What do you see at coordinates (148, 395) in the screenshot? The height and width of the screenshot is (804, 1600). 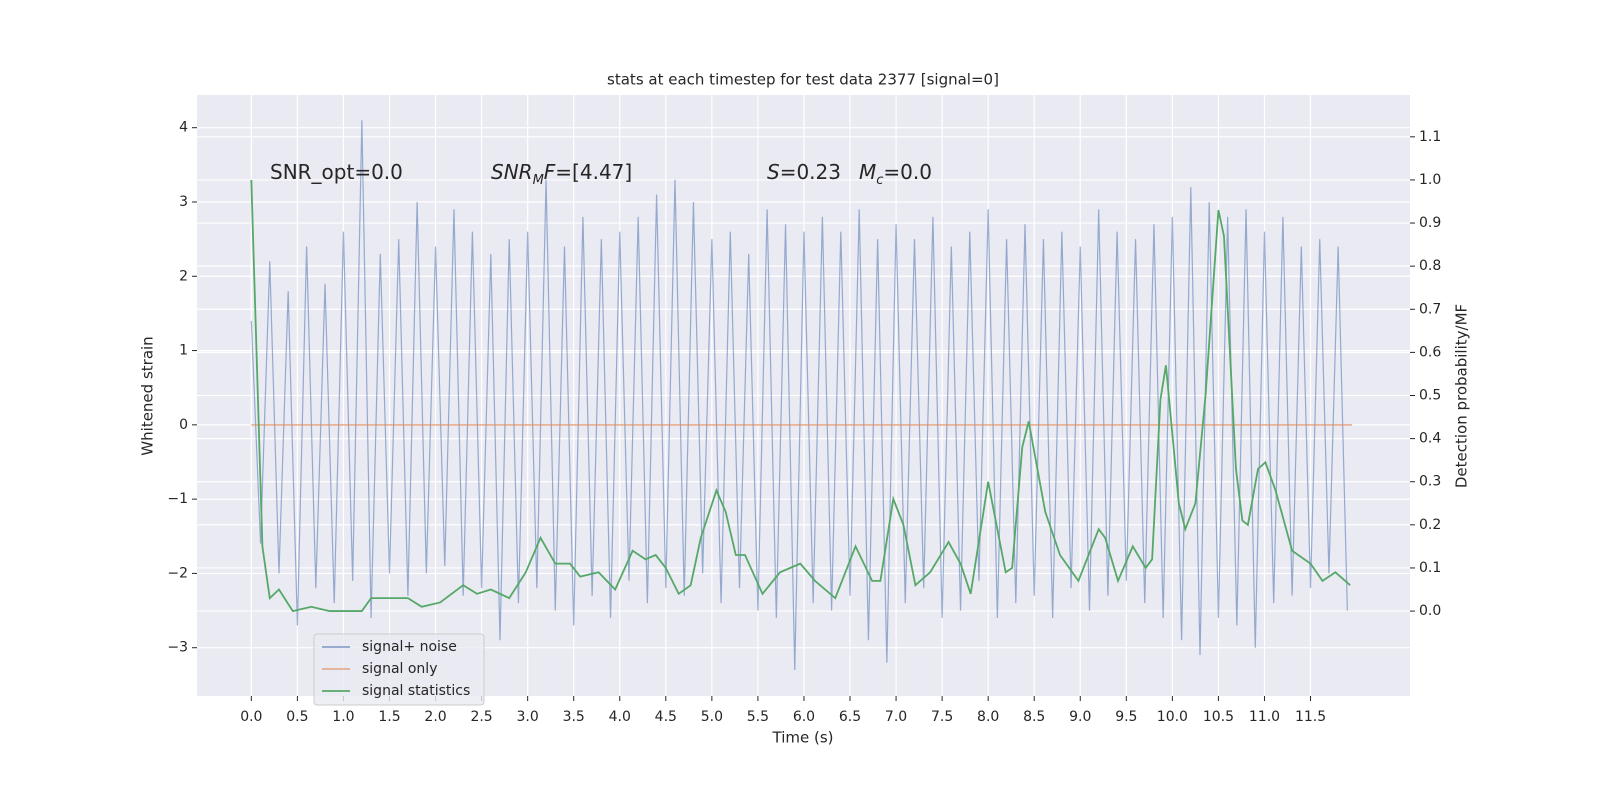 I see `y-axis-label: Whitened strain` at bounding box center [148, 395].